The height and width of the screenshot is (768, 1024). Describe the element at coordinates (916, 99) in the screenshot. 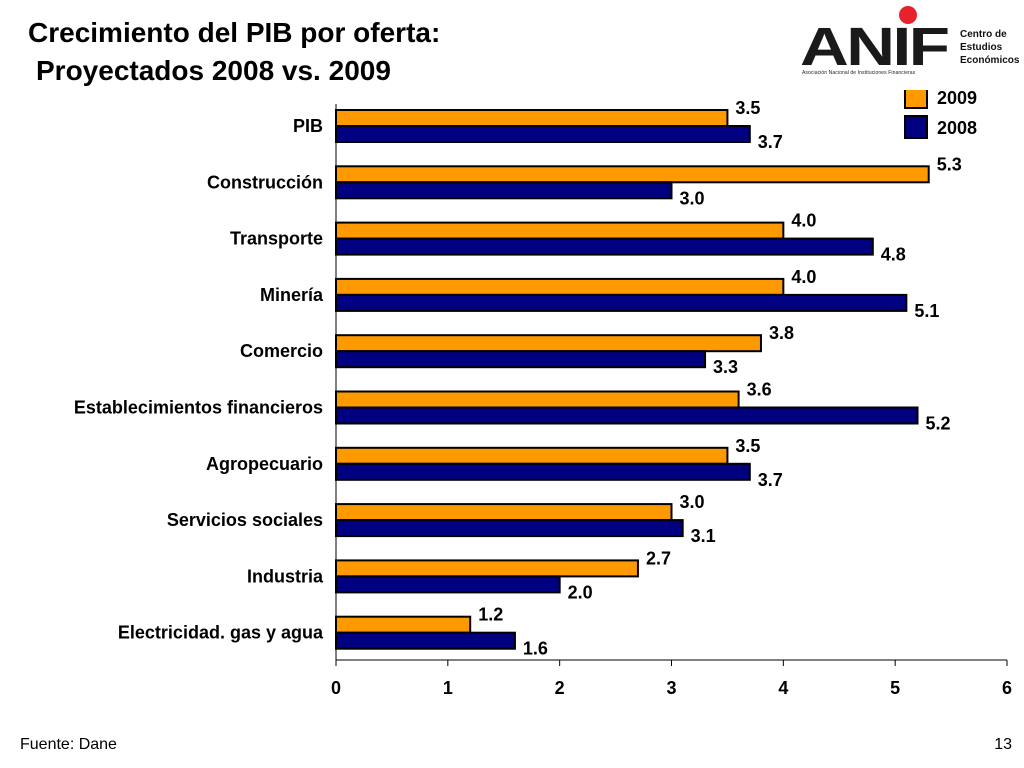

I see `legend-swatch-2009` at that location.